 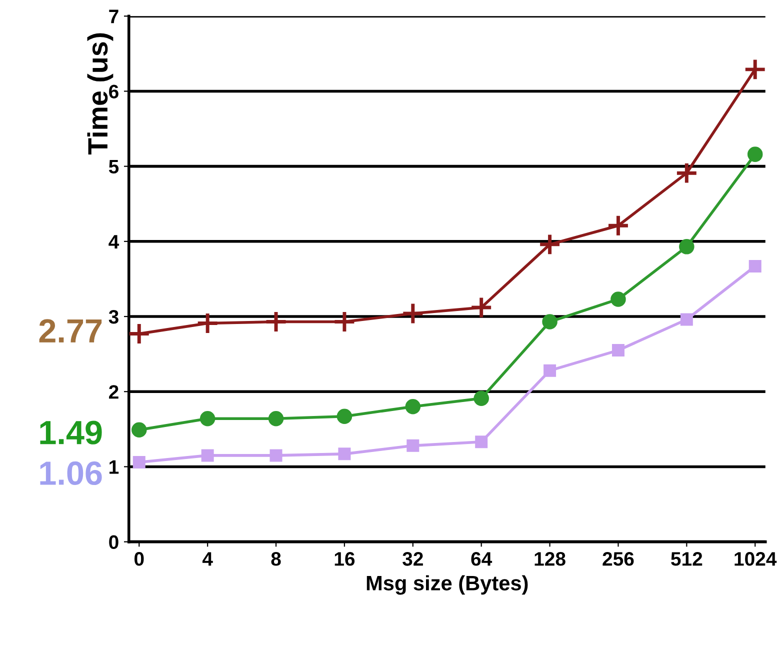 I want to click on y-tick-label: 4, so click(x=114, y=241).